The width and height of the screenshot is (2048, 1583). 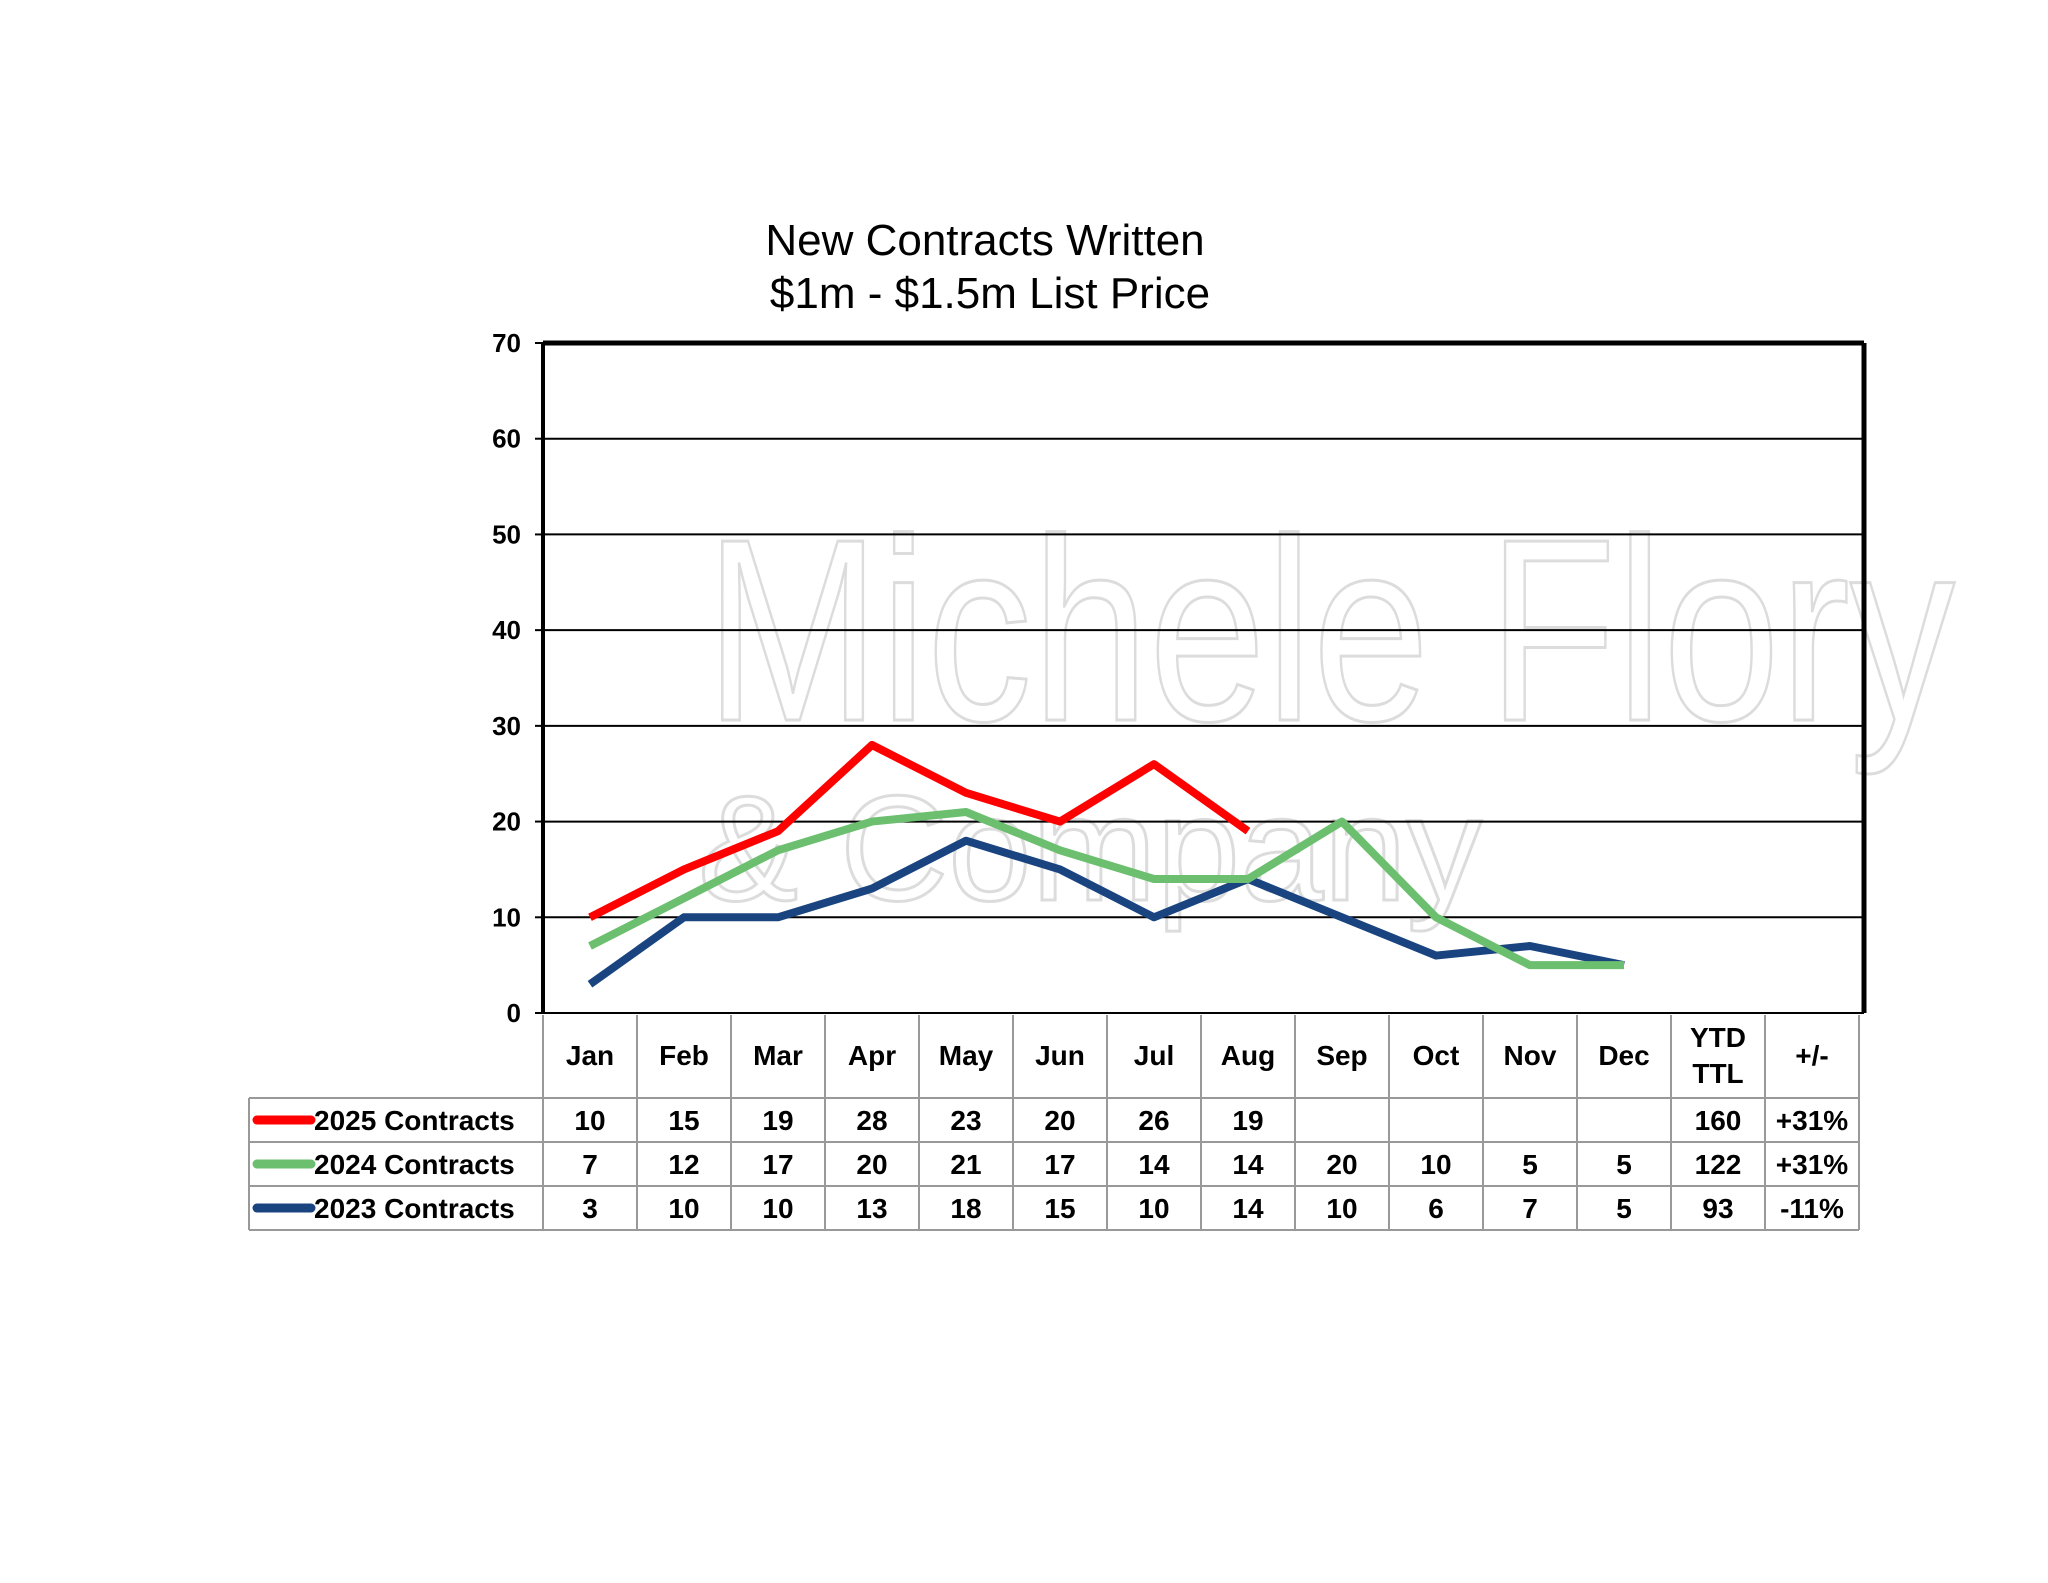 I want to click on category-label: Oct, so click(x=1436, y=1055).